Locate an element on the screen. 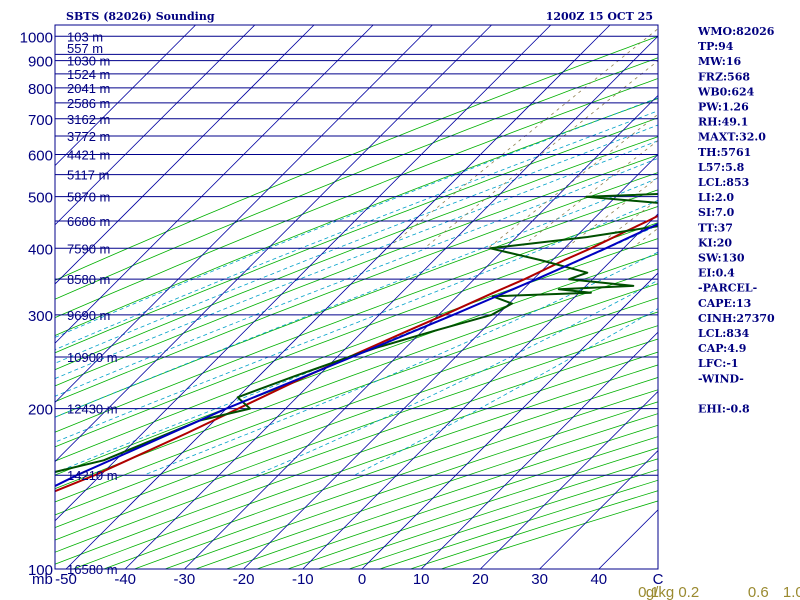  sounding-index-item: FRZ:568 is located at coordinates (724, 76).